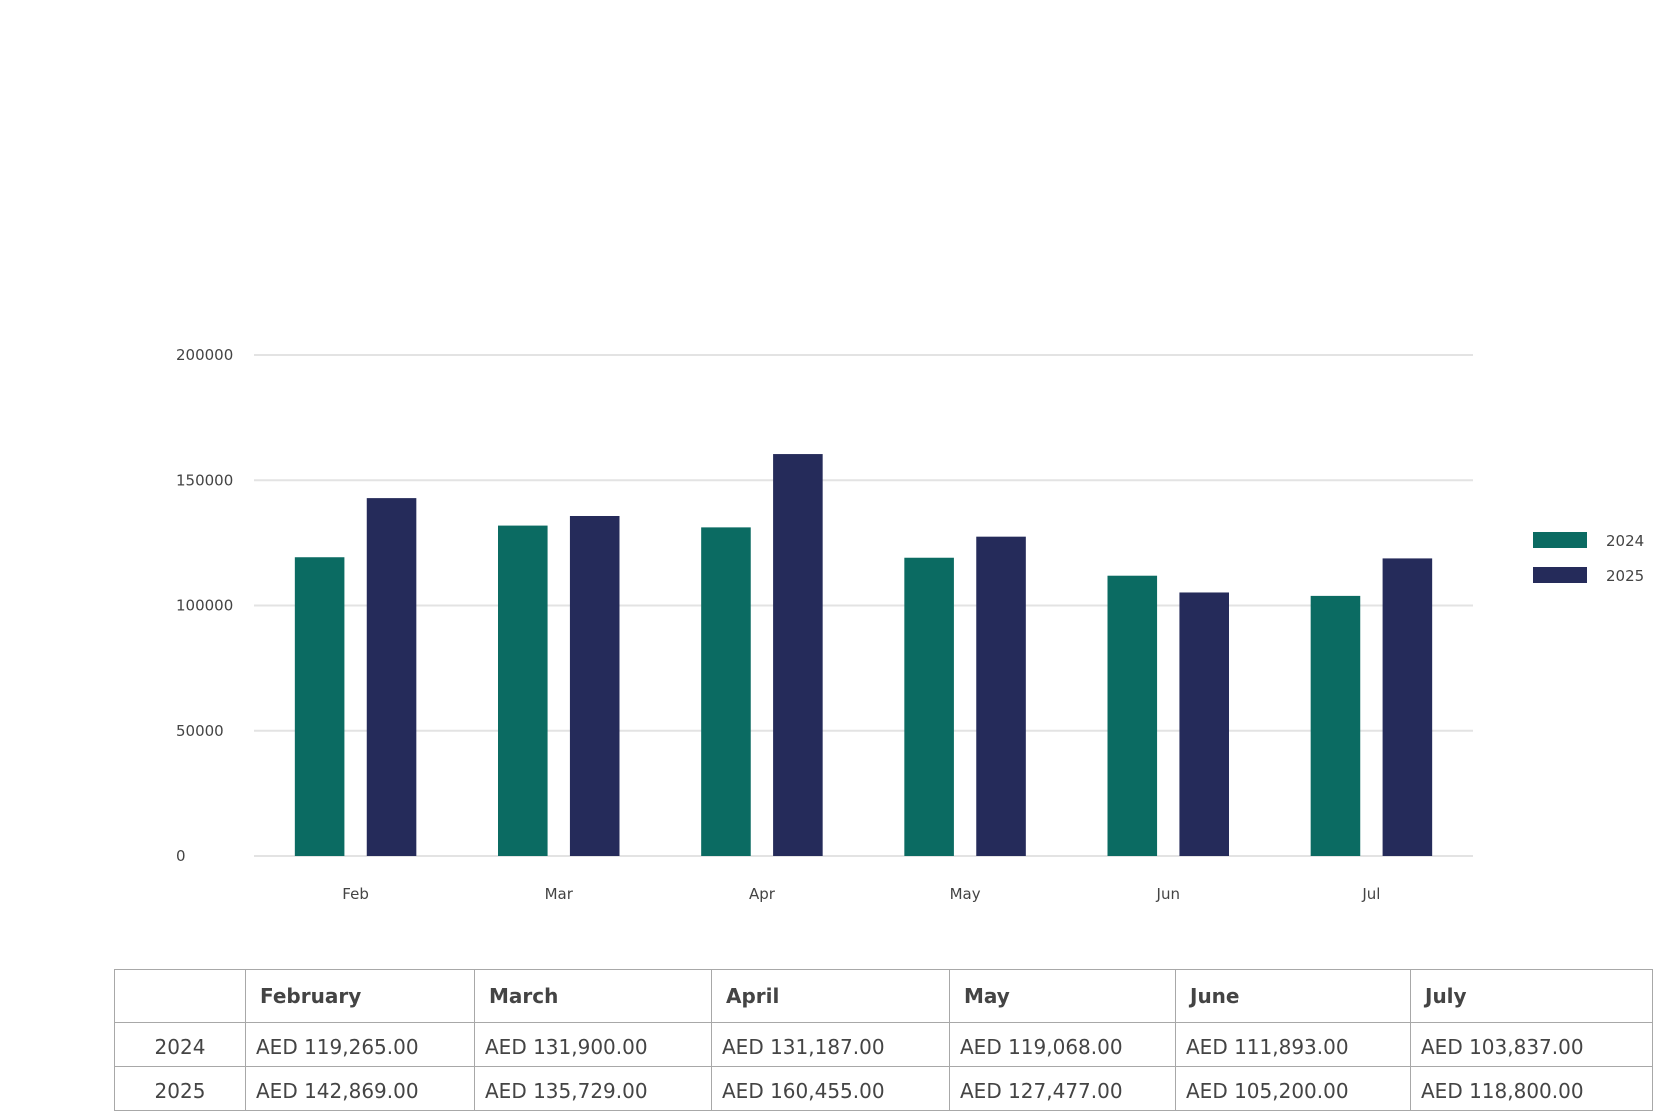 The image size is (1653, 1111). What do you see at coordinates (1531, 996) in the screenshot?
I see `header-cell: July` at bounding box center [1531, 996].